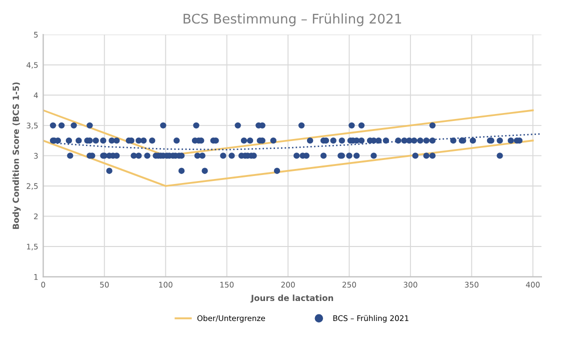 This screenshot has width=576, height=346. Describe the element at coordinates (16, 155) in the screenshot. I see `y-axis-title: Body Condition Score (BCS 1-5)` at that location.